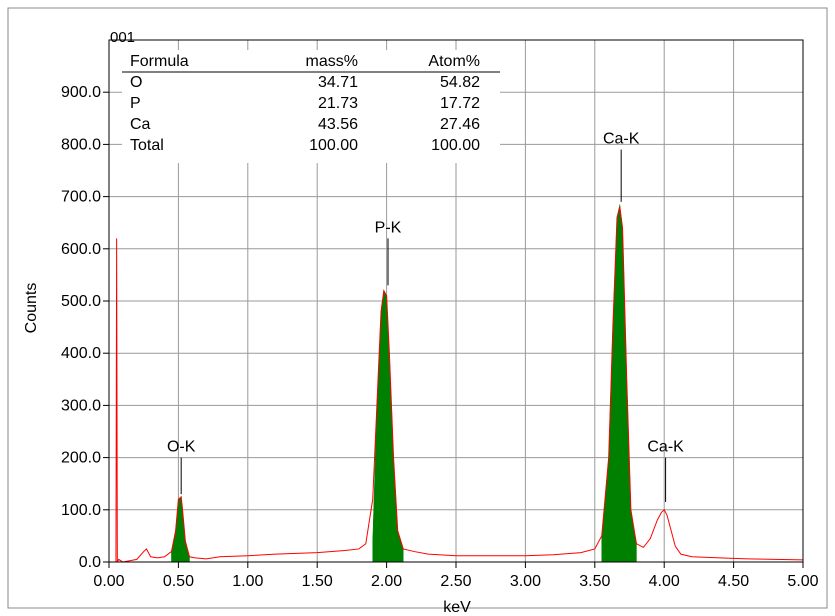 Image resolution: width=835 pixels, height=616 pixels. I want to click on table-cell: 54.82, so click(460, 82).